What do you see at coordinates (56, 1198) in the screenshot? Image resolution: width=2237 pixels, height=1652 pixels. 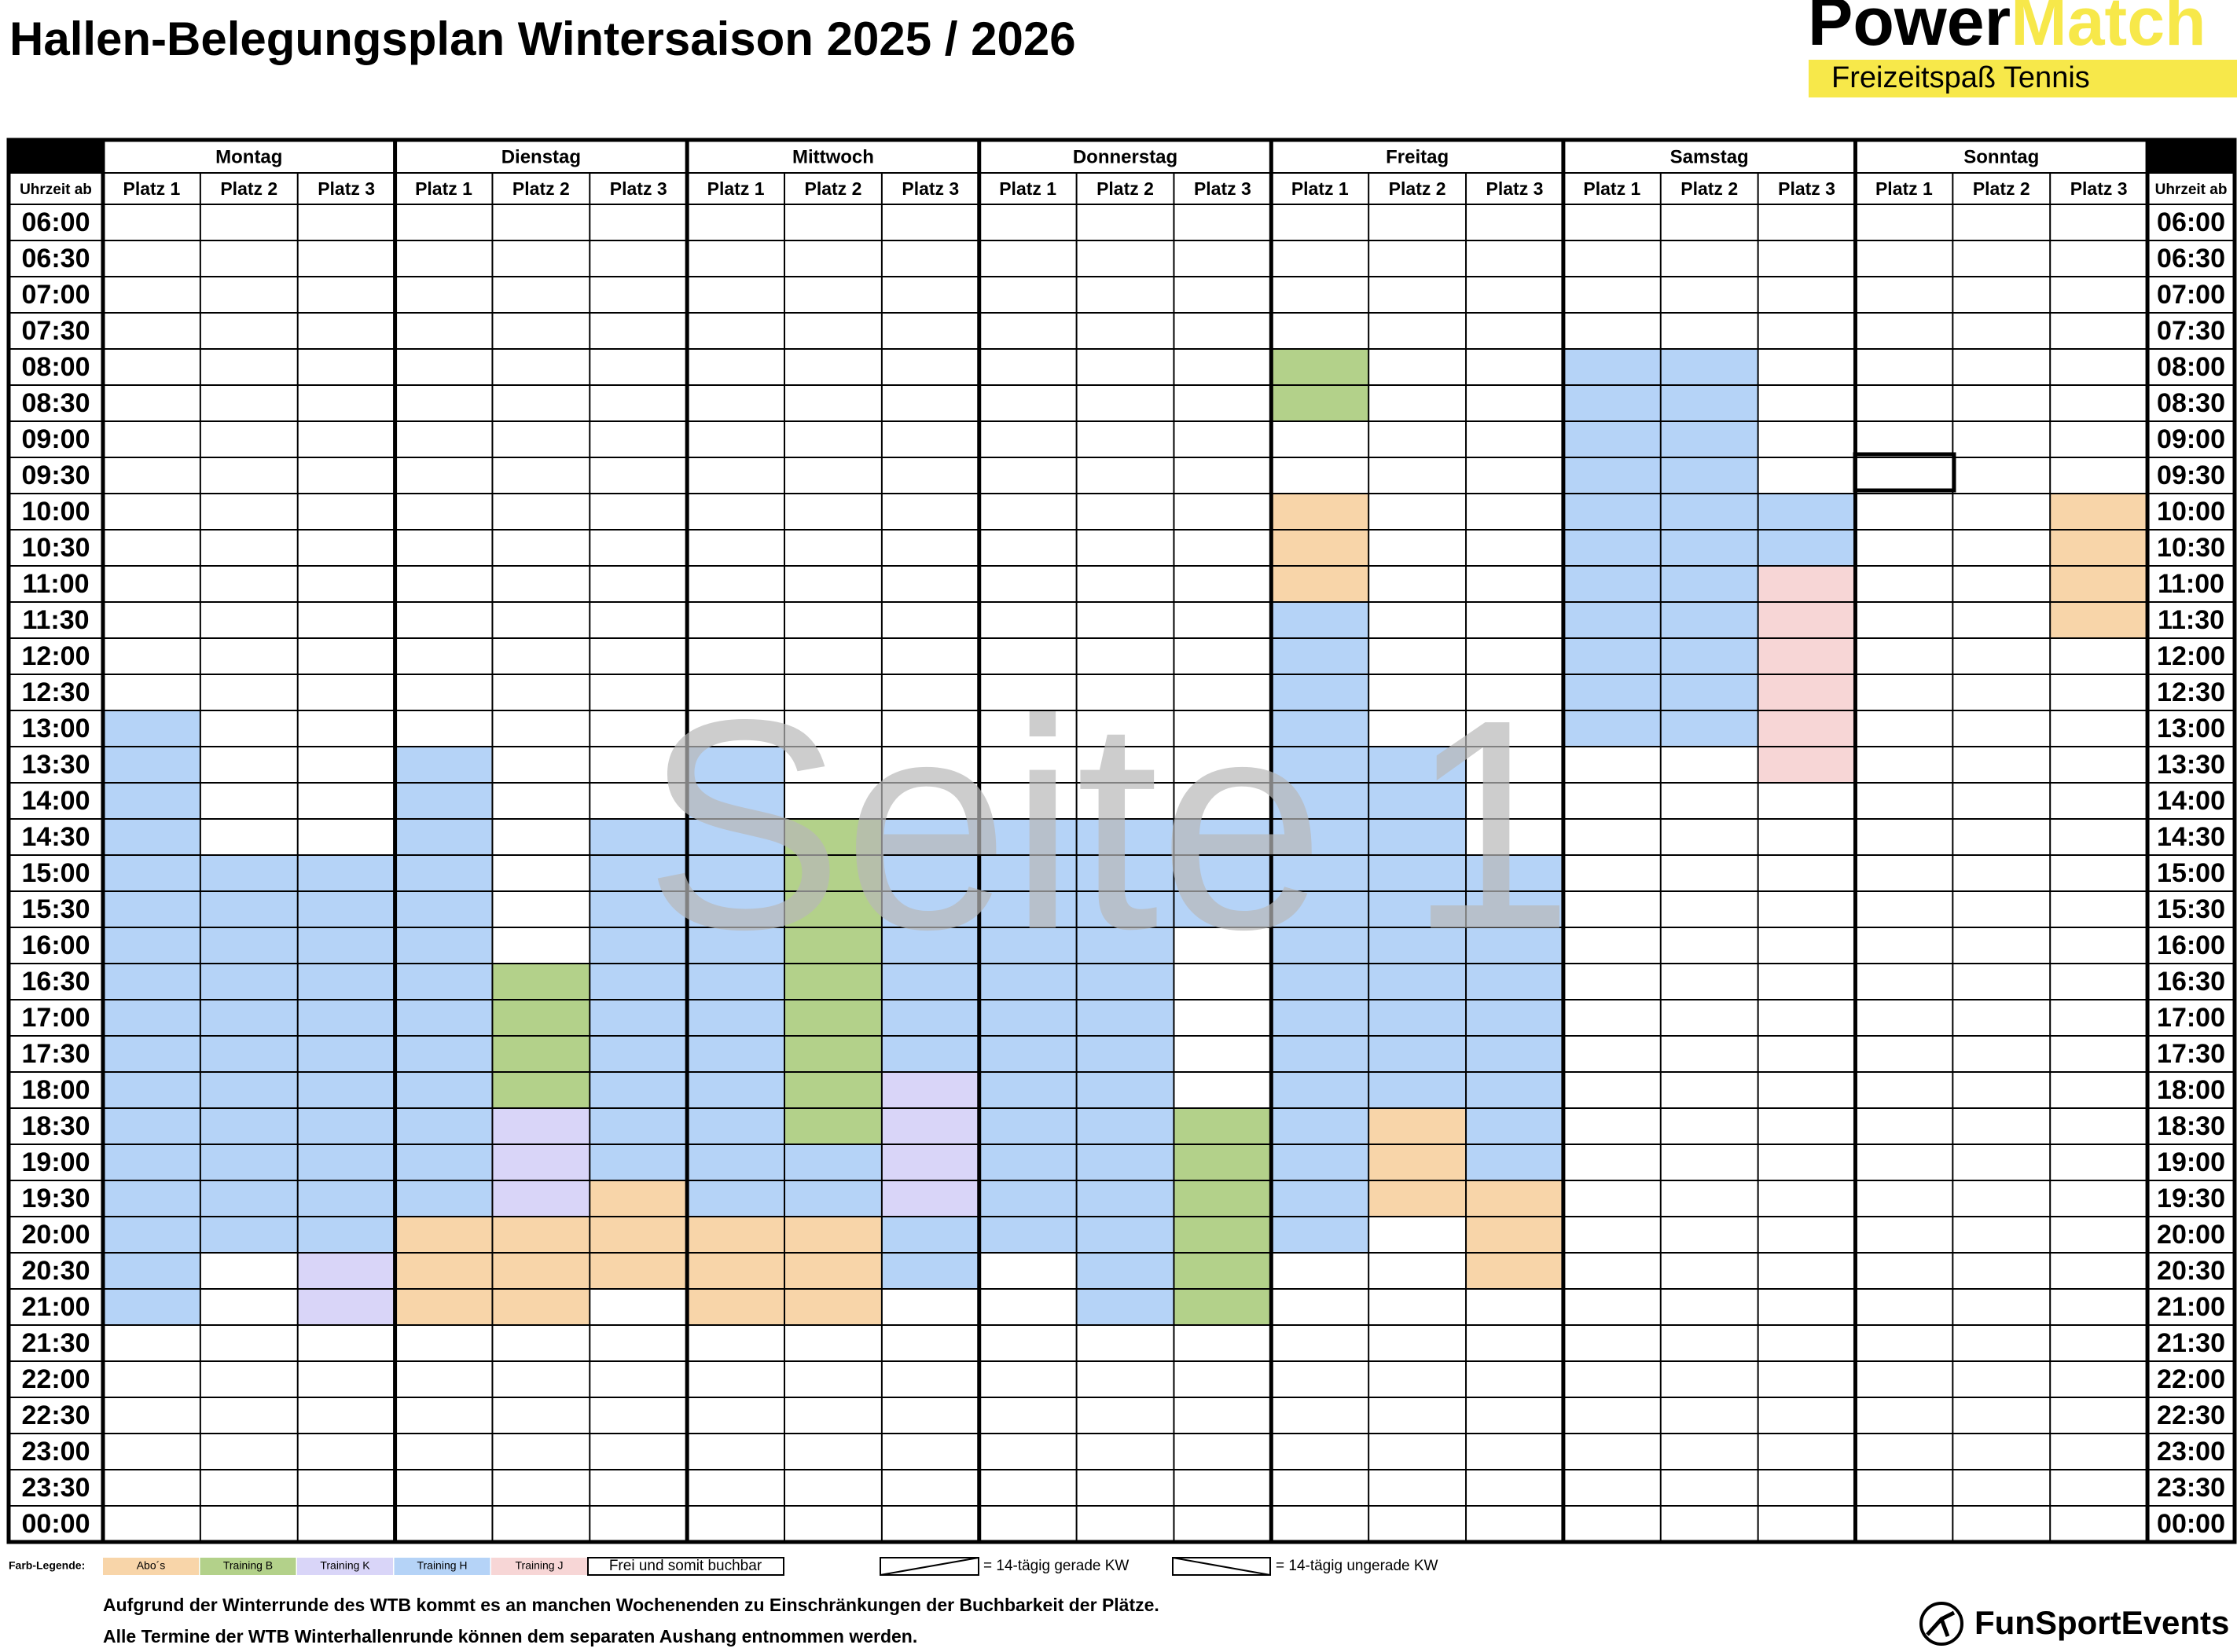 I see `time-label: 19:30` at bounding box center [56, 1198].